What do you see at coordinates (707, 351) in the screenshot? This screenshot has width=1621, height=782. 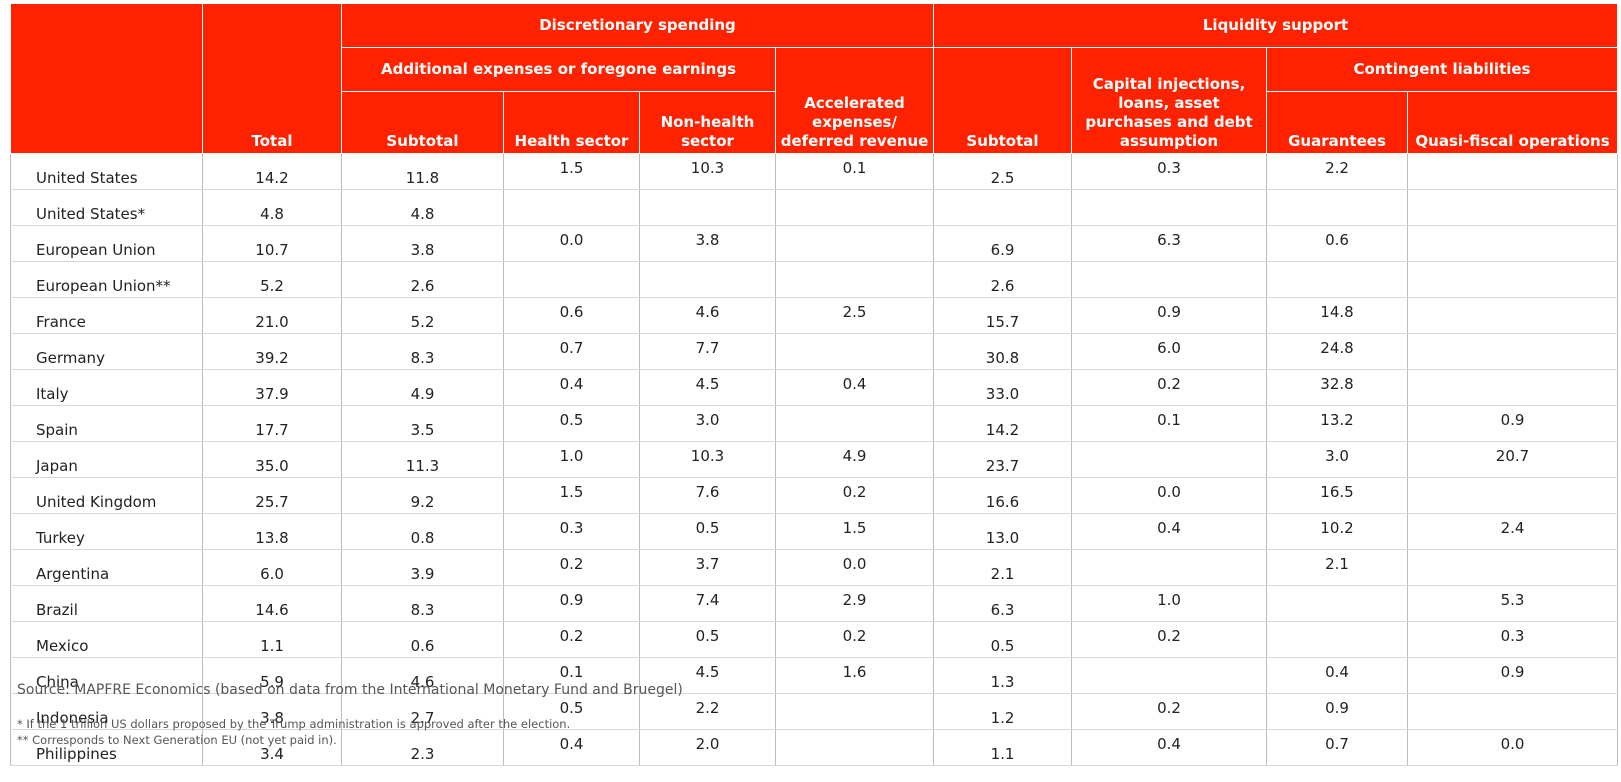 I see `cell-non-health-sector: 7.7` at bounding box center [707, 351].